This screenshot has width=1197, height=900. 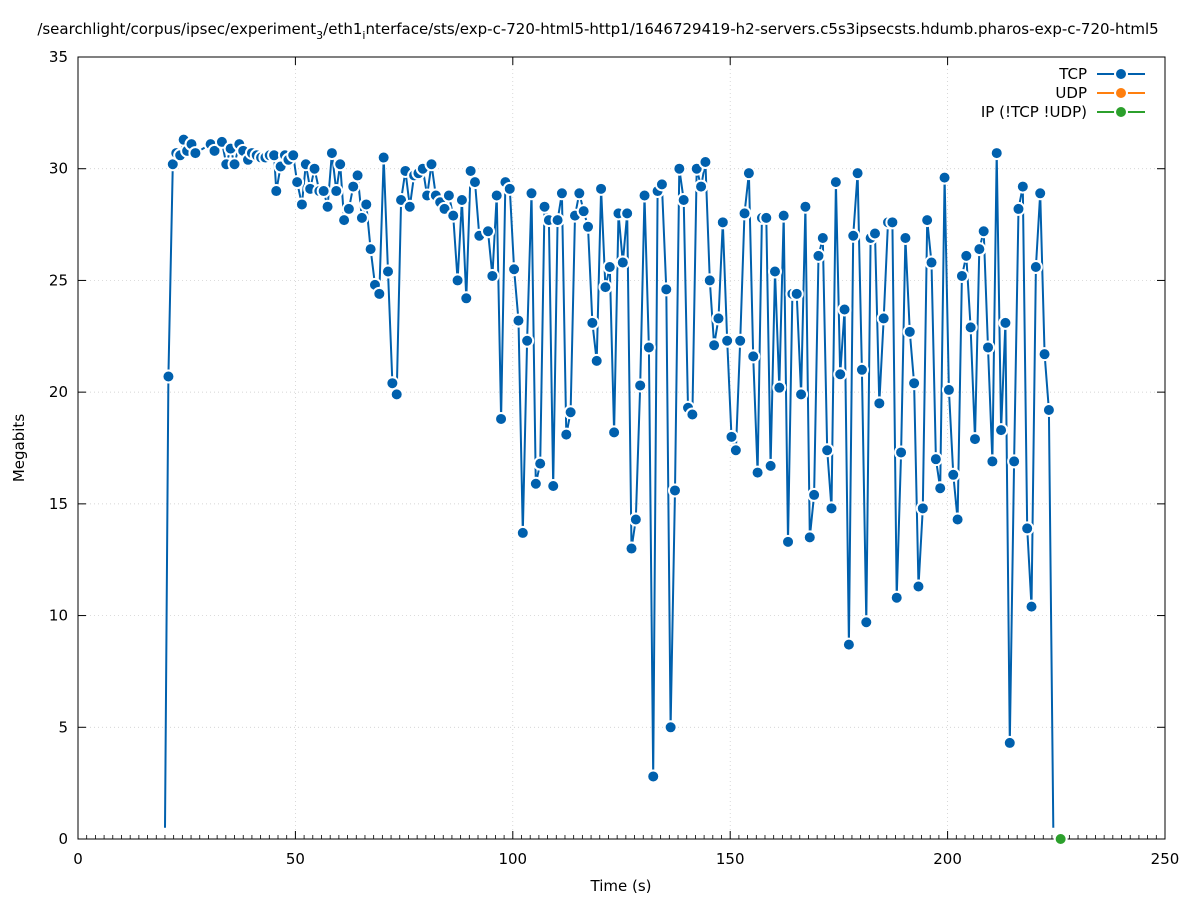 I want to click on legend-label: IP (!TCP !UDP), so click(x=1034, y=112).